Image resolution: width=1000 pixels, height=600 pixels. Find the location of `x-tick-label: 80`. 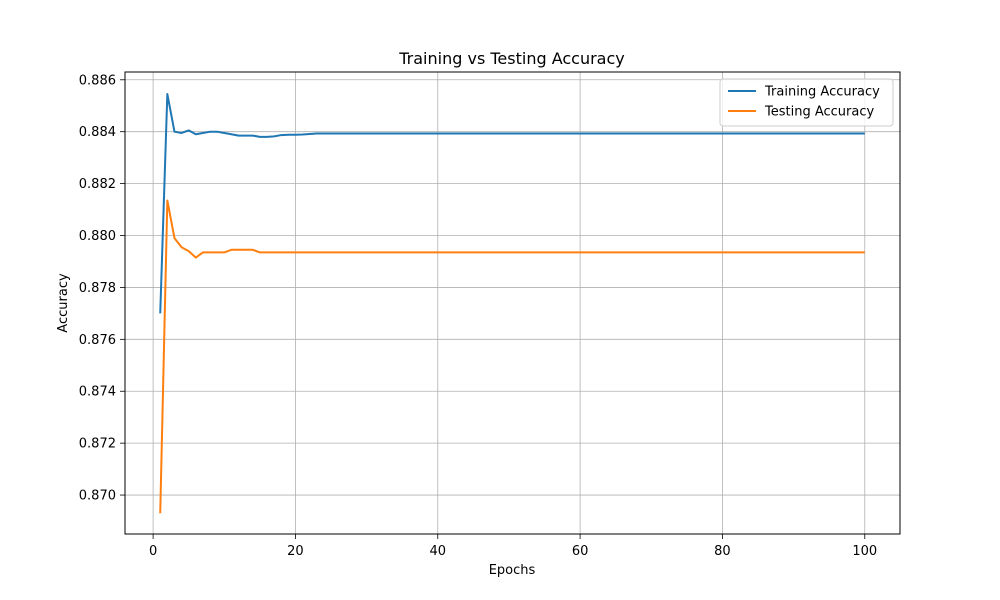

x-tick-label: 80 is located at coordinates (722, 551).